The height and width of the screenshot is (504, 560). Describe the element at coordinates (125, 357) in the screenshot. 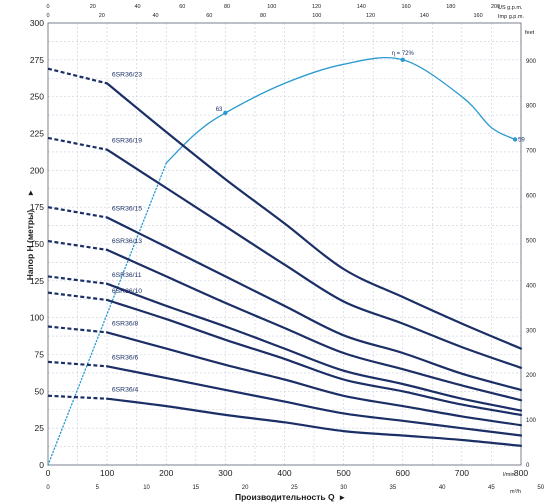

I see `curve-label: 6SR36/6` at that location.